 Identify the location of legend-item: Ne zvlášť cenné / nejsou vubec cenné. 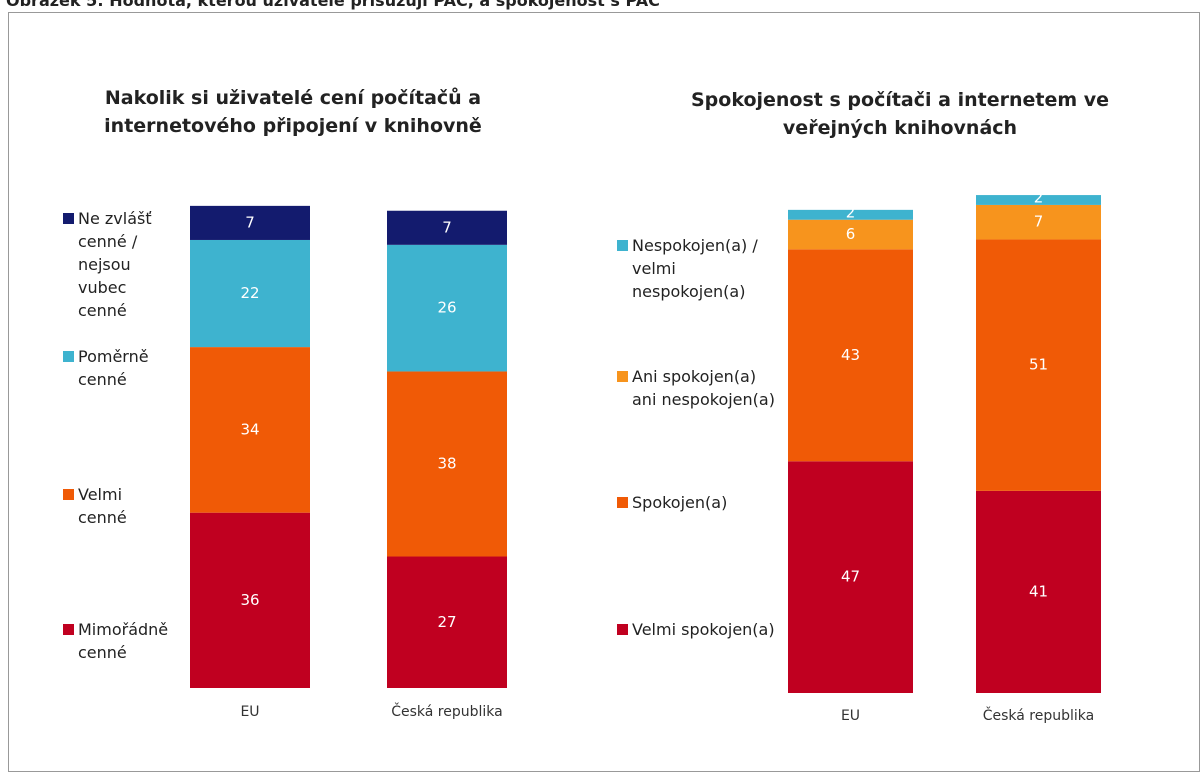
(115, 264).